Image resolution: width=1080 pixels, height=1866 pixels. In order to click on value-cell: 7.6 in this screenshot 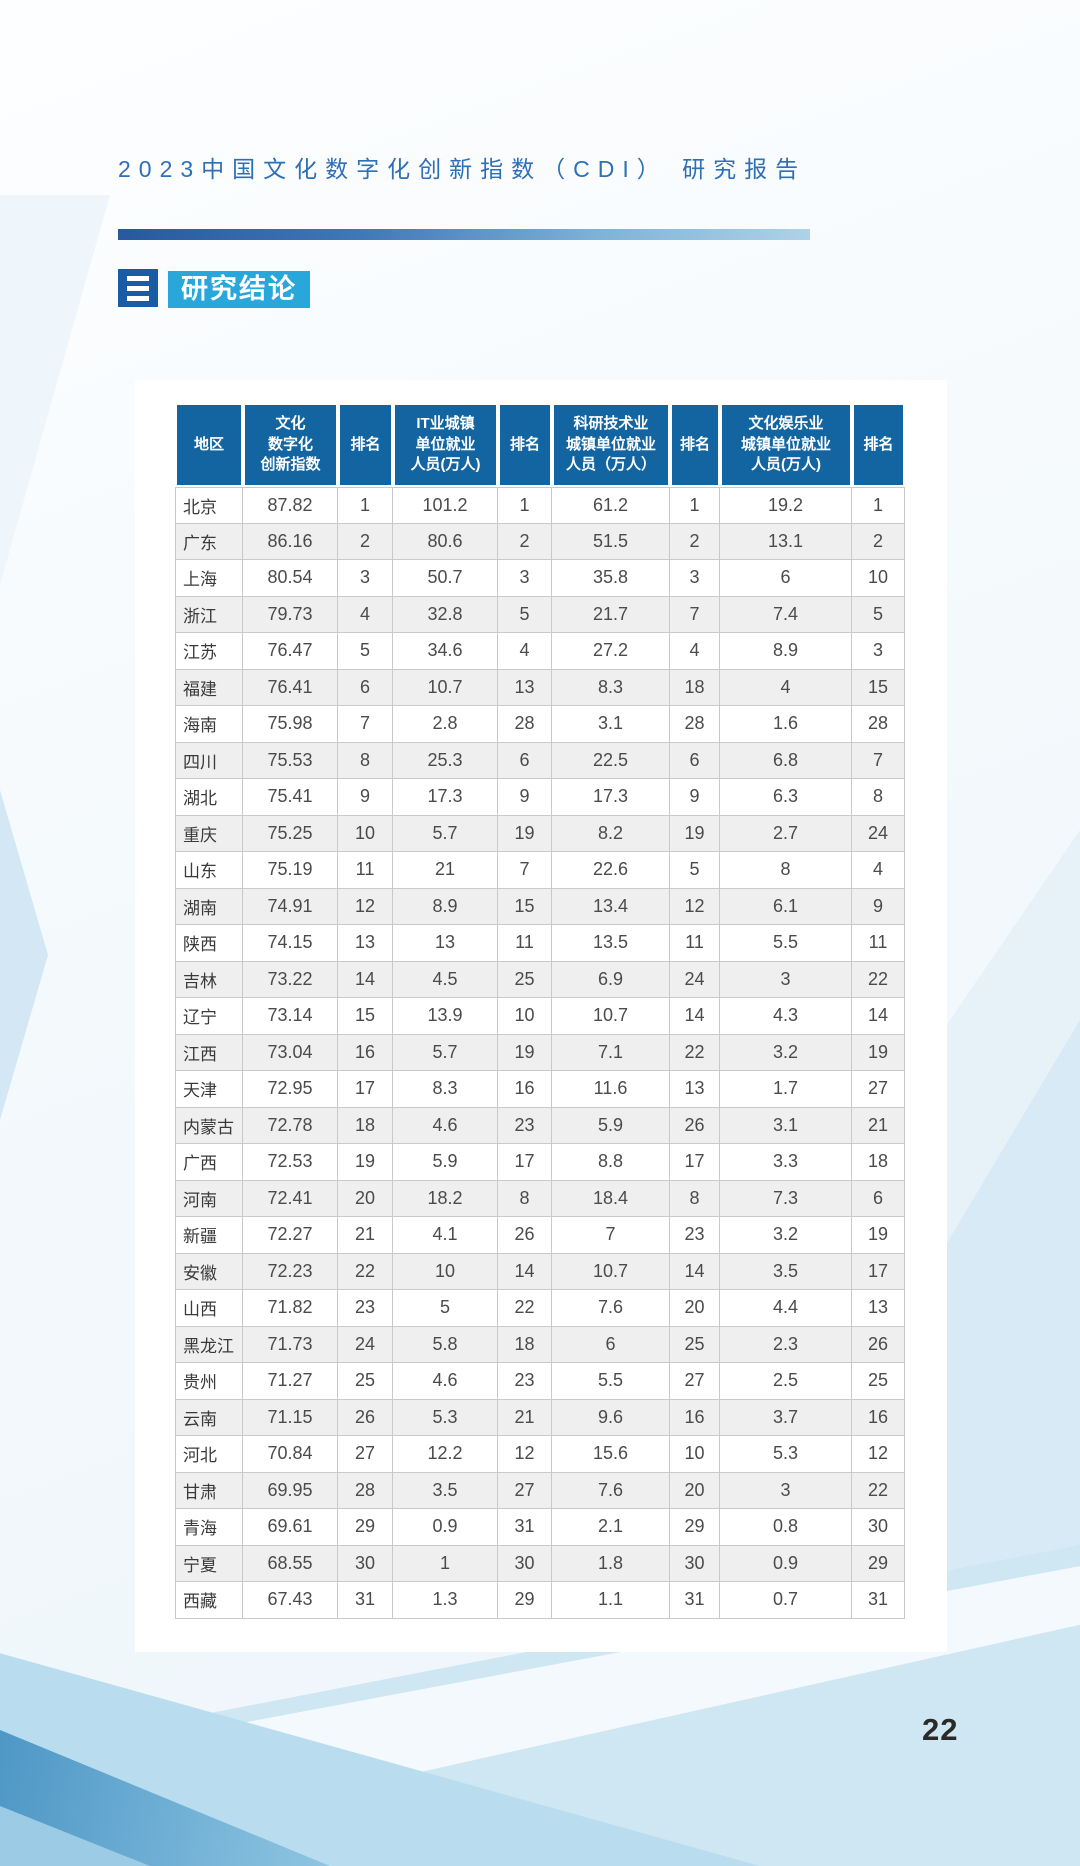, I will do `click(611, 1308)`.